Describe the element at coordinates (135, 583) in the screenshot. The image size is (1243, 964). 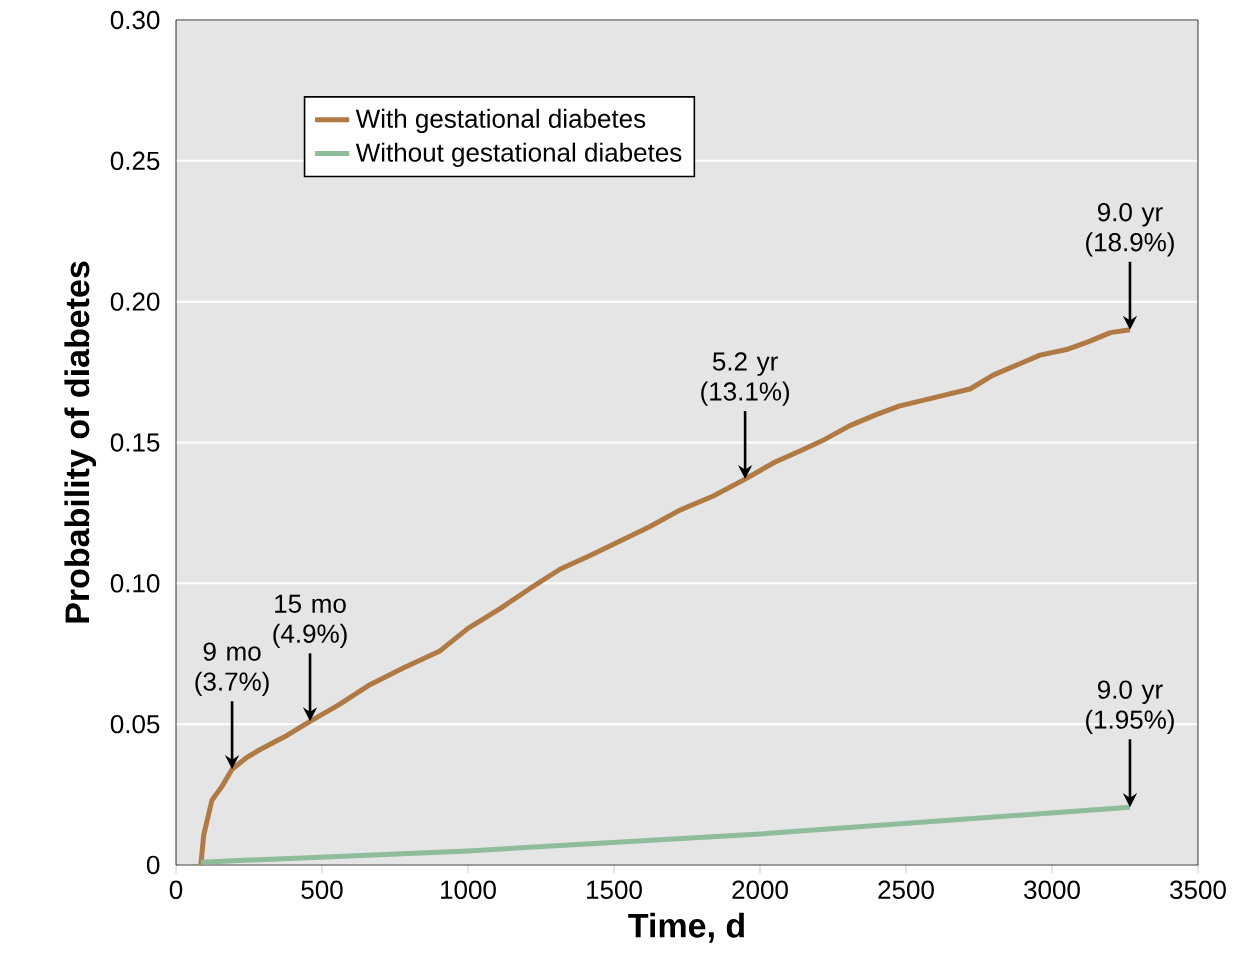
I see `y-tick-label: 0.10` at that location.